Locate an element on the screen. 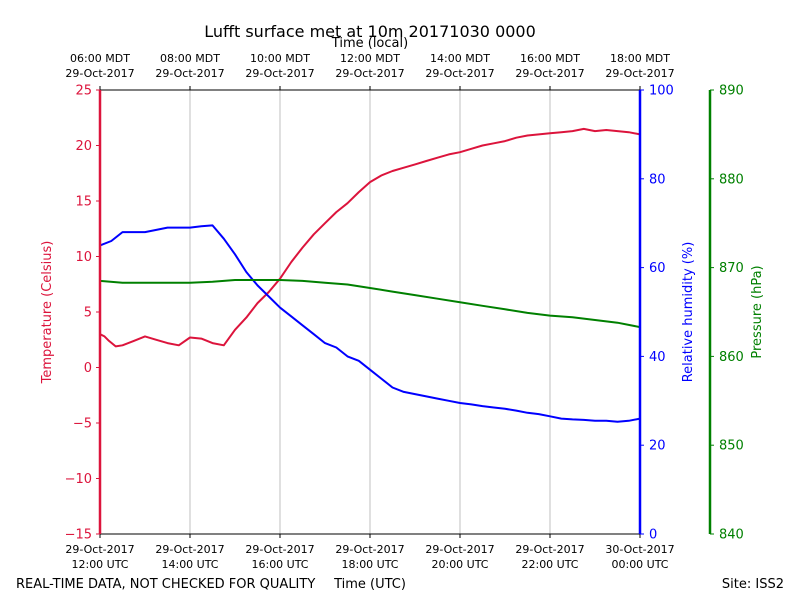 The width and height of the screenshot is (800, 600). x-tick-label-time: 12:00 UTC is located at coordinates (99, 564).